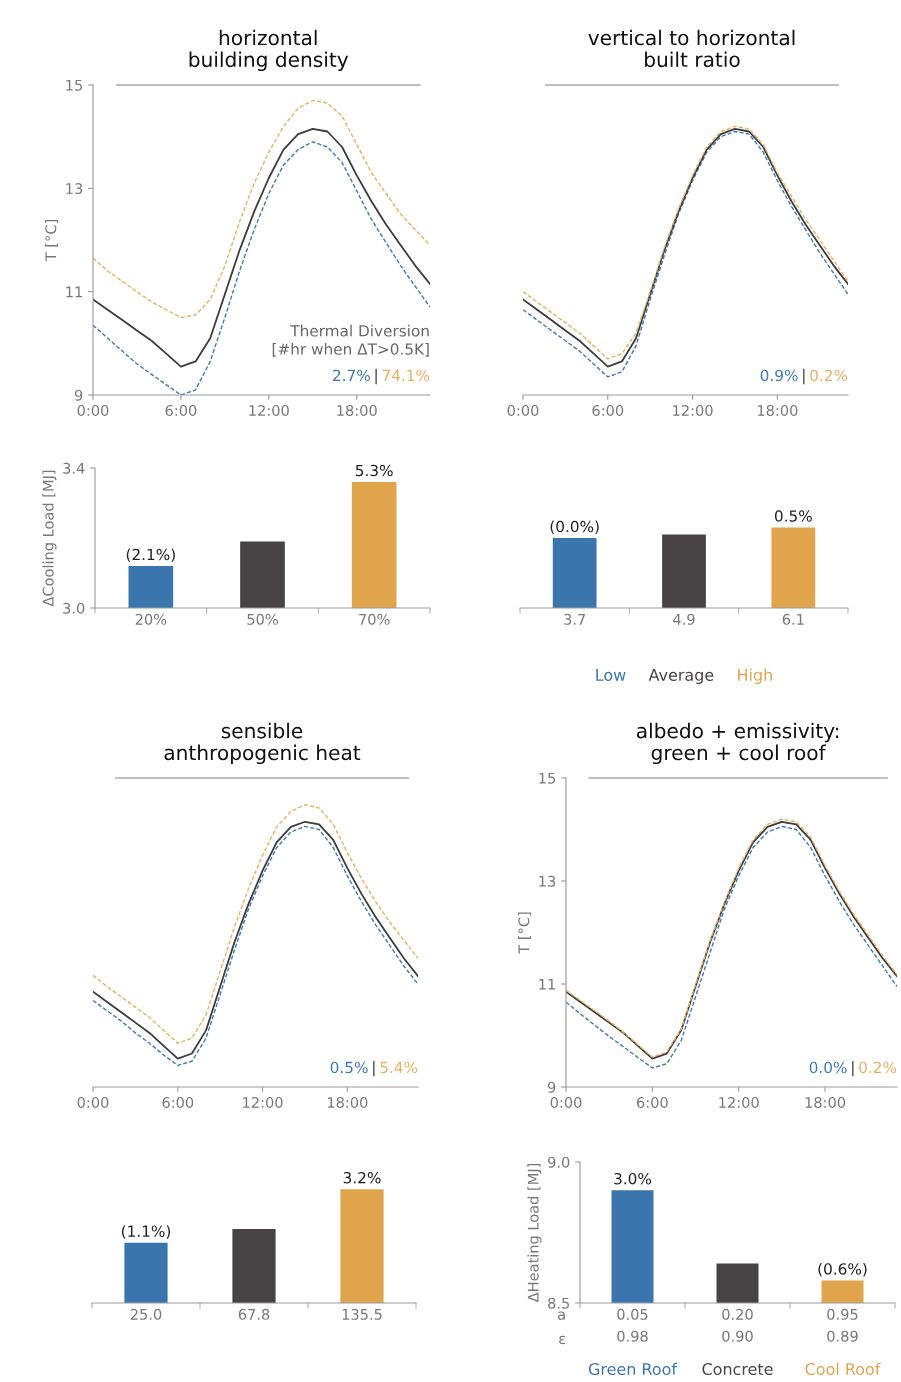  Describe the element at coordinates (262, 619) in the screenshot. I see `x-tick-label: 50%` at that location.